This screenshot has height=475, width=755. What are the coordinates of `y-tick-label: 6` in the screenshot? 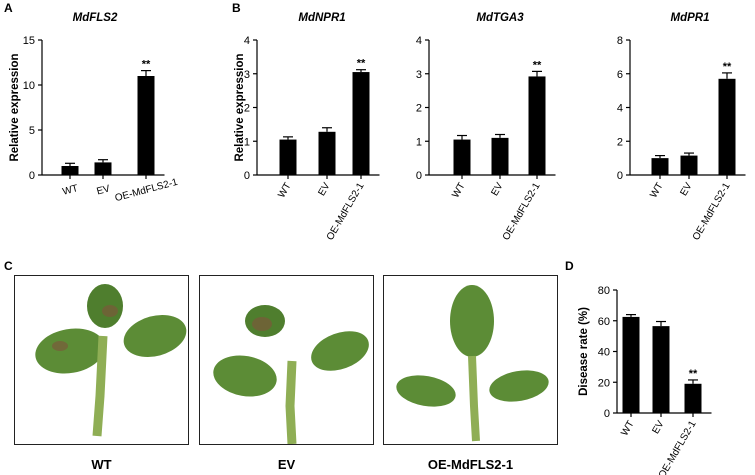 It's located at (620, 75).